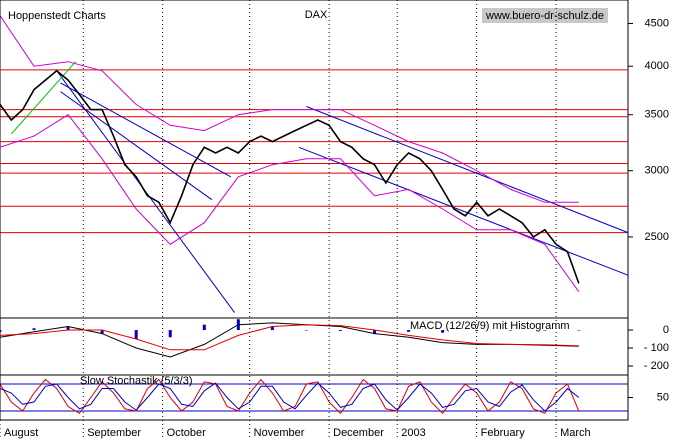 This screenshot has width=676, height=440. What do you see at coordinates (279, 433) in the screenshot?
I see `x-tick-label: November` at bounding box center [279, 433].